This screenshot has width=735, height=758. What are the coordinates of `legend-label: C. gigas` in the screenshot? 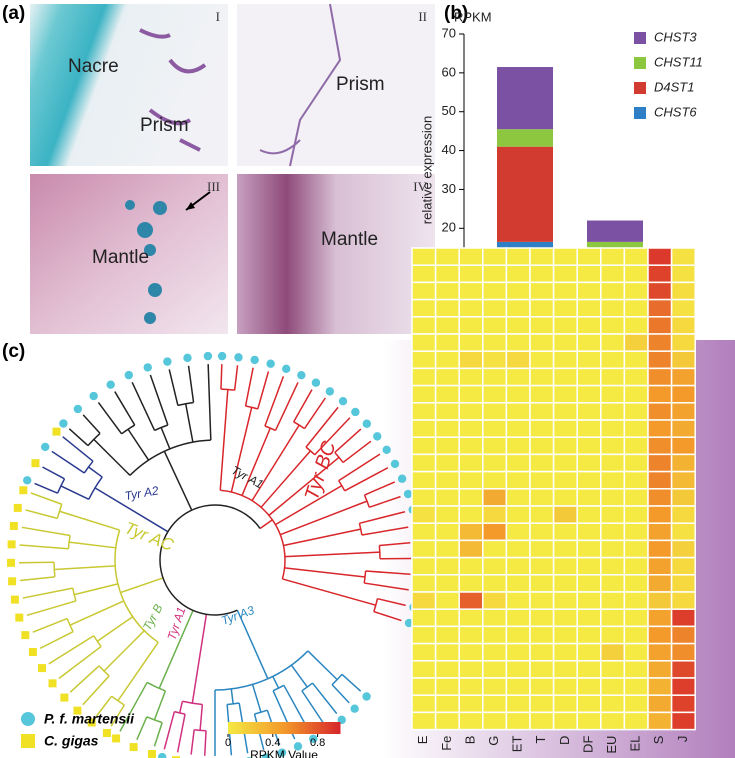 It's located at (71, 741).